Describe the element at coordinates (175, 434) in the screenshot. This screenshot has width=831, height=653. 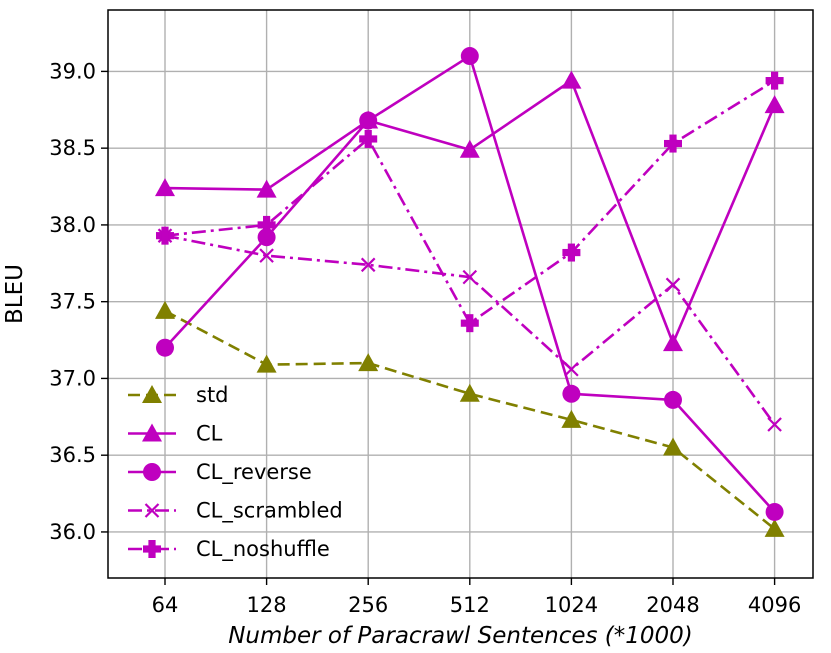
I see `legend-entry-cl: CL` at that location.